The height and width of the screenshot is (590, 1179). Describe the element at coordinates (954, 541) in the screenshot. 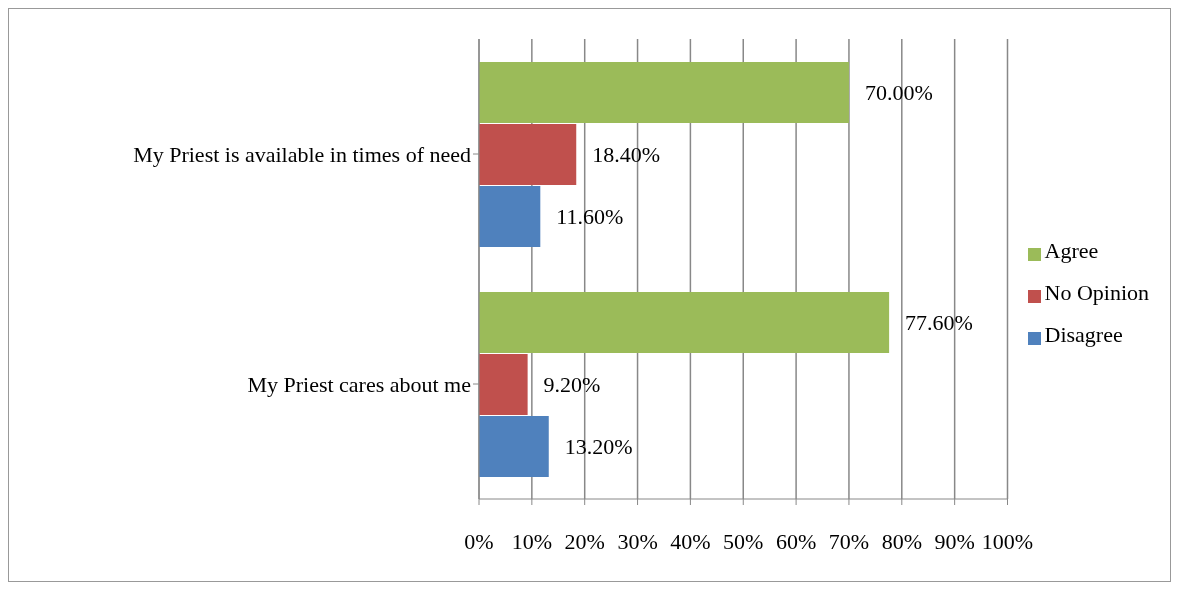

I see `x-tick-label: 90%` at that location.